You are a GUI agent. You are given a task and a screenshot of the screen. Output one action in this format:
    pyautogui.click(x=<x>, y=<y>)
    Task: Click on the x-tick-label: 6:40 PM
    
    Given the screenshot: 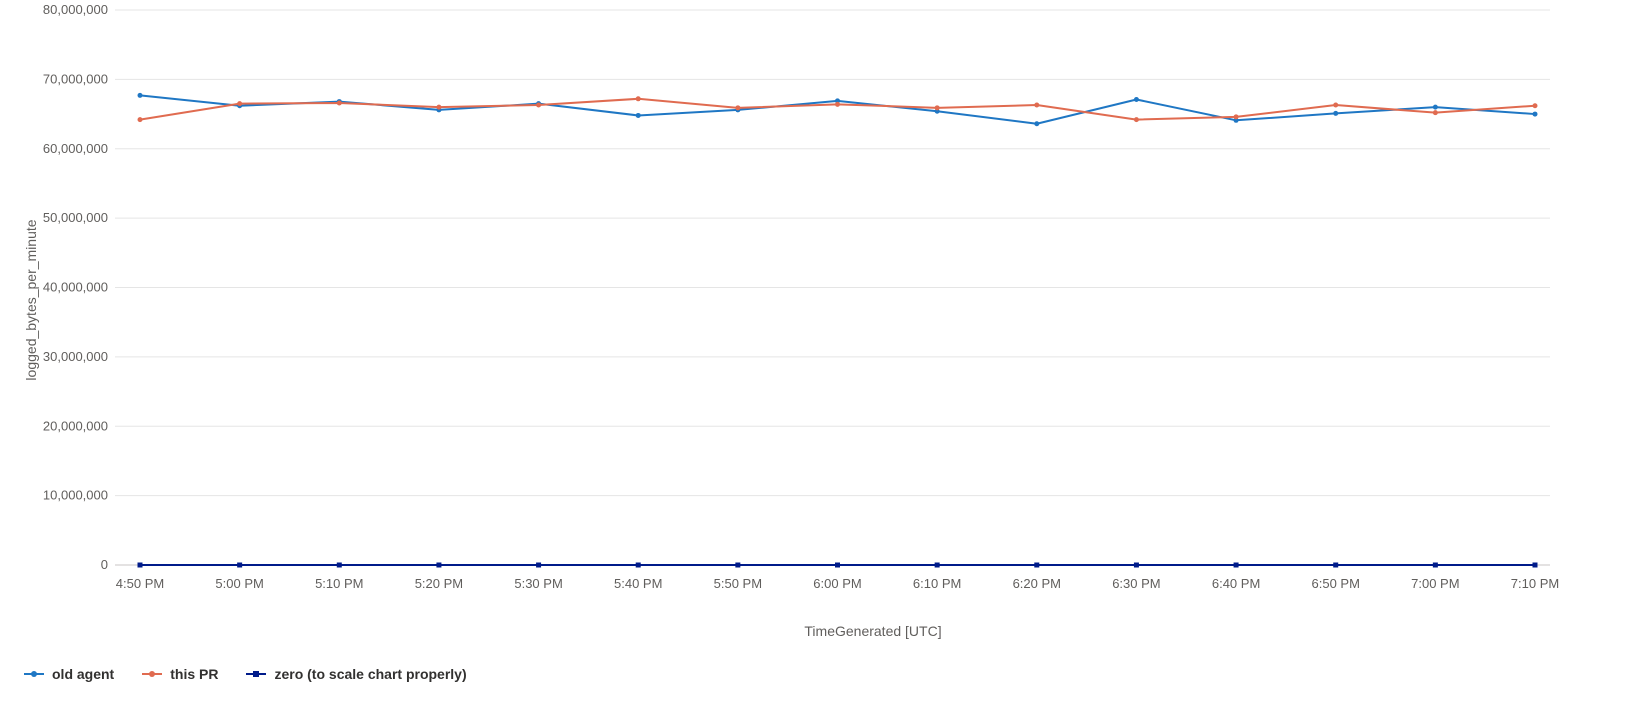 What is the action you would take?
    pyautogui.click(x=1236, y=583)
    